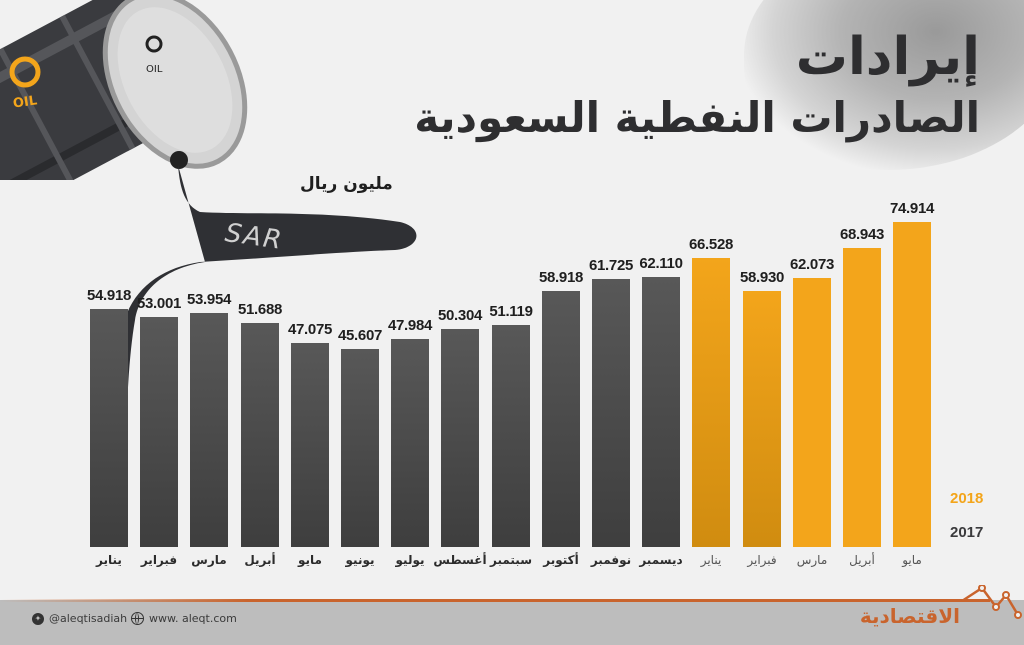 The height and width of the screenshot is (645, 1024). What do you see at coordinates (611, 560) in the screenshot?
I see `month-label: نوفمبر` at bounding box center [611, 560].